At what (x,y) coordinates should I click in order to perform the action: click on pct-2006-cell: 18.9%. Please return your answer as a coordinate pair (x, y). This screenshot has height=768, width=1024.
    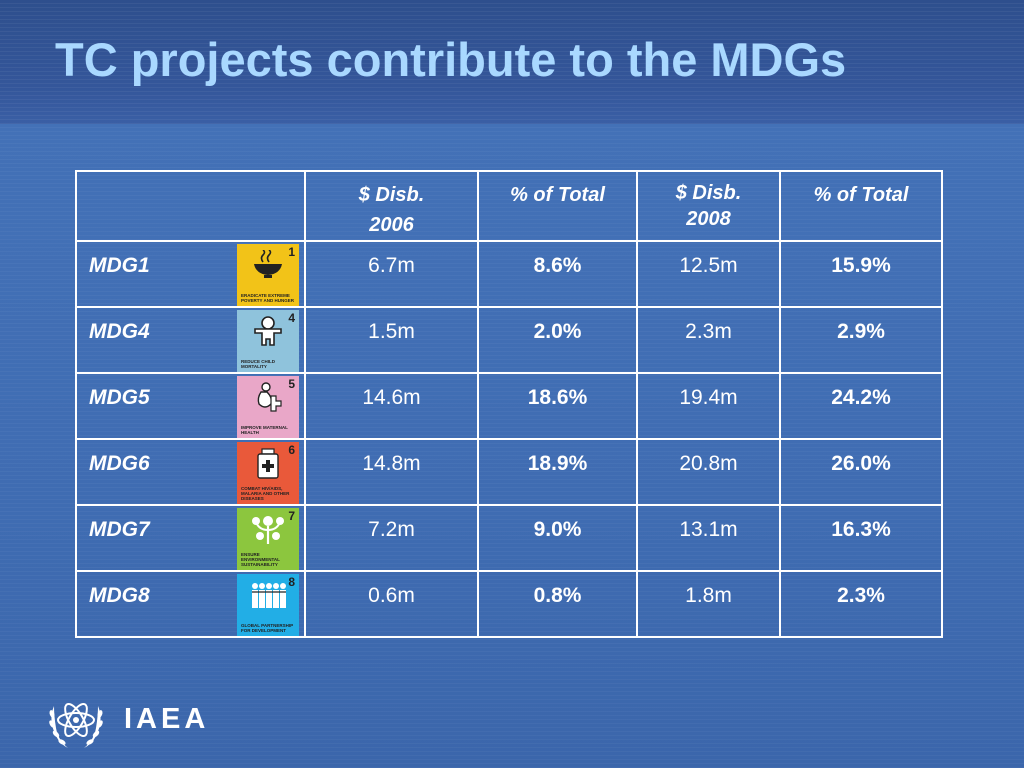
    Looking at the image, I should click on (557, 472).